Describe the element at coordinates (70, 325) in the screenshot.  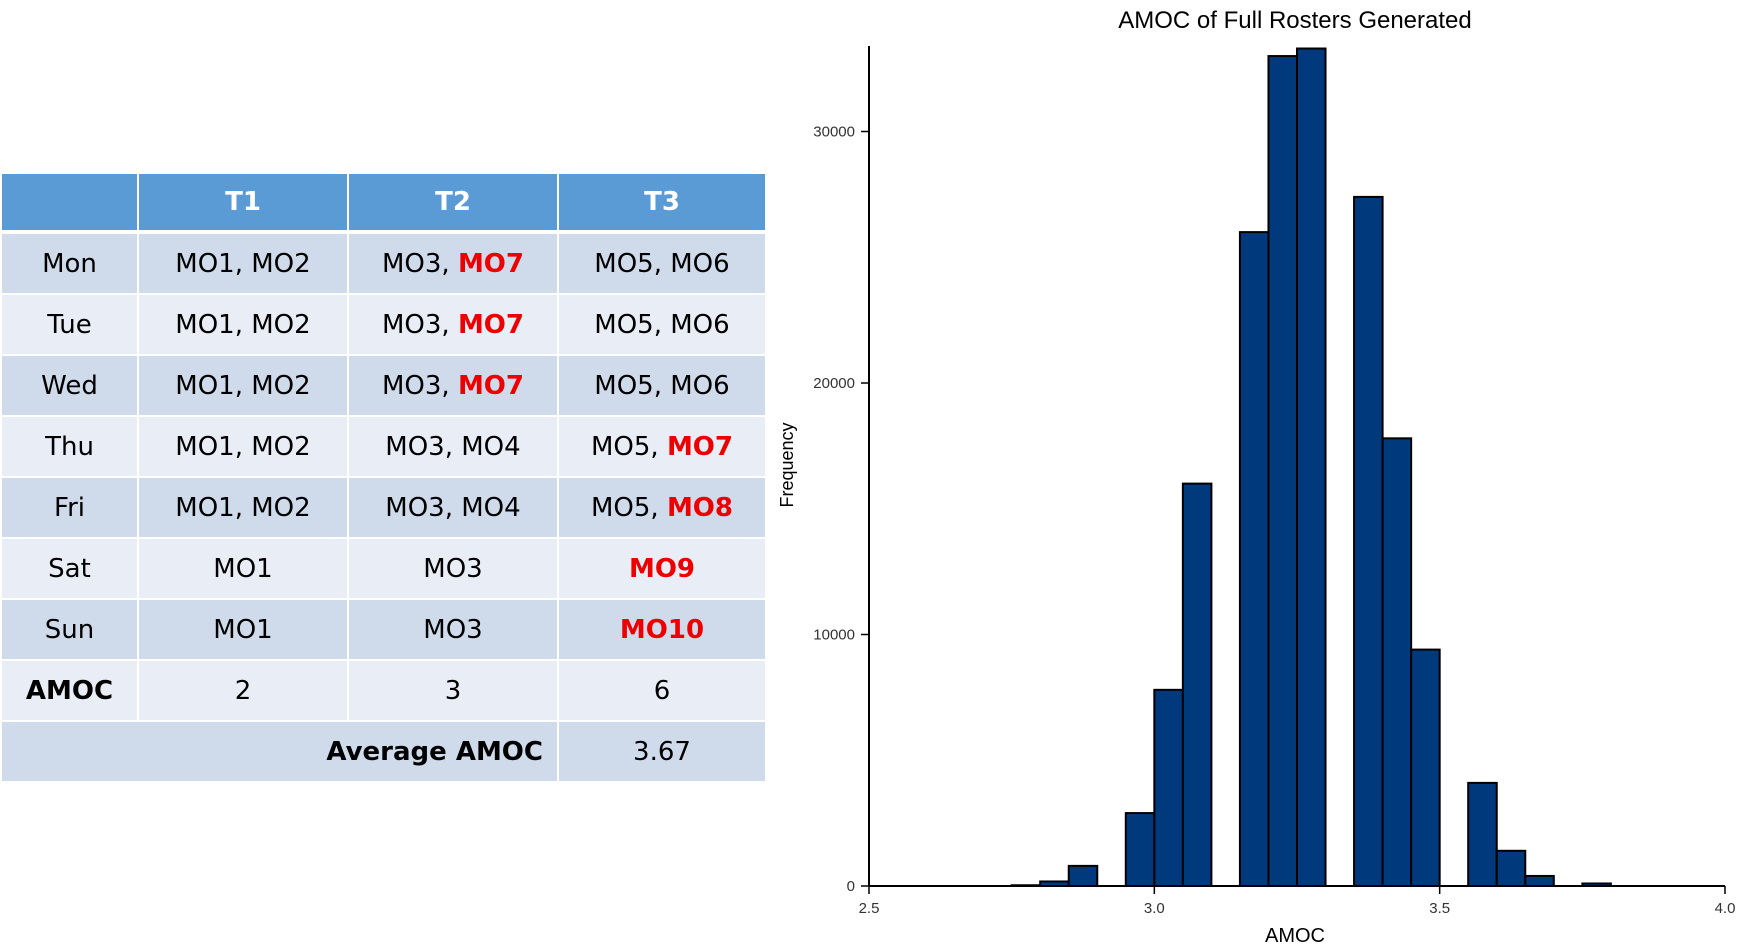
I see `day-label: Tue` at that location.